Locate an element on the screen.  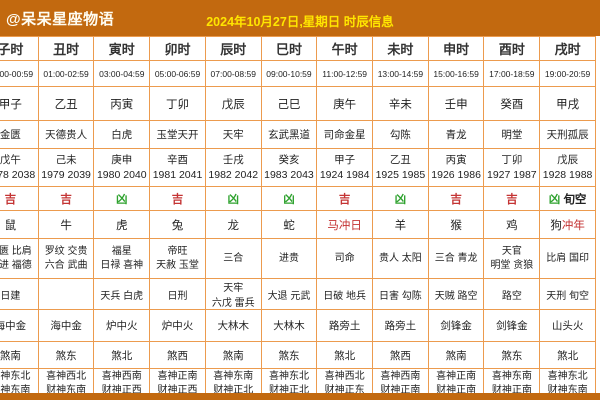
chong-years-cell: 戊午1978 2038 is located at coordinates (19, 167).